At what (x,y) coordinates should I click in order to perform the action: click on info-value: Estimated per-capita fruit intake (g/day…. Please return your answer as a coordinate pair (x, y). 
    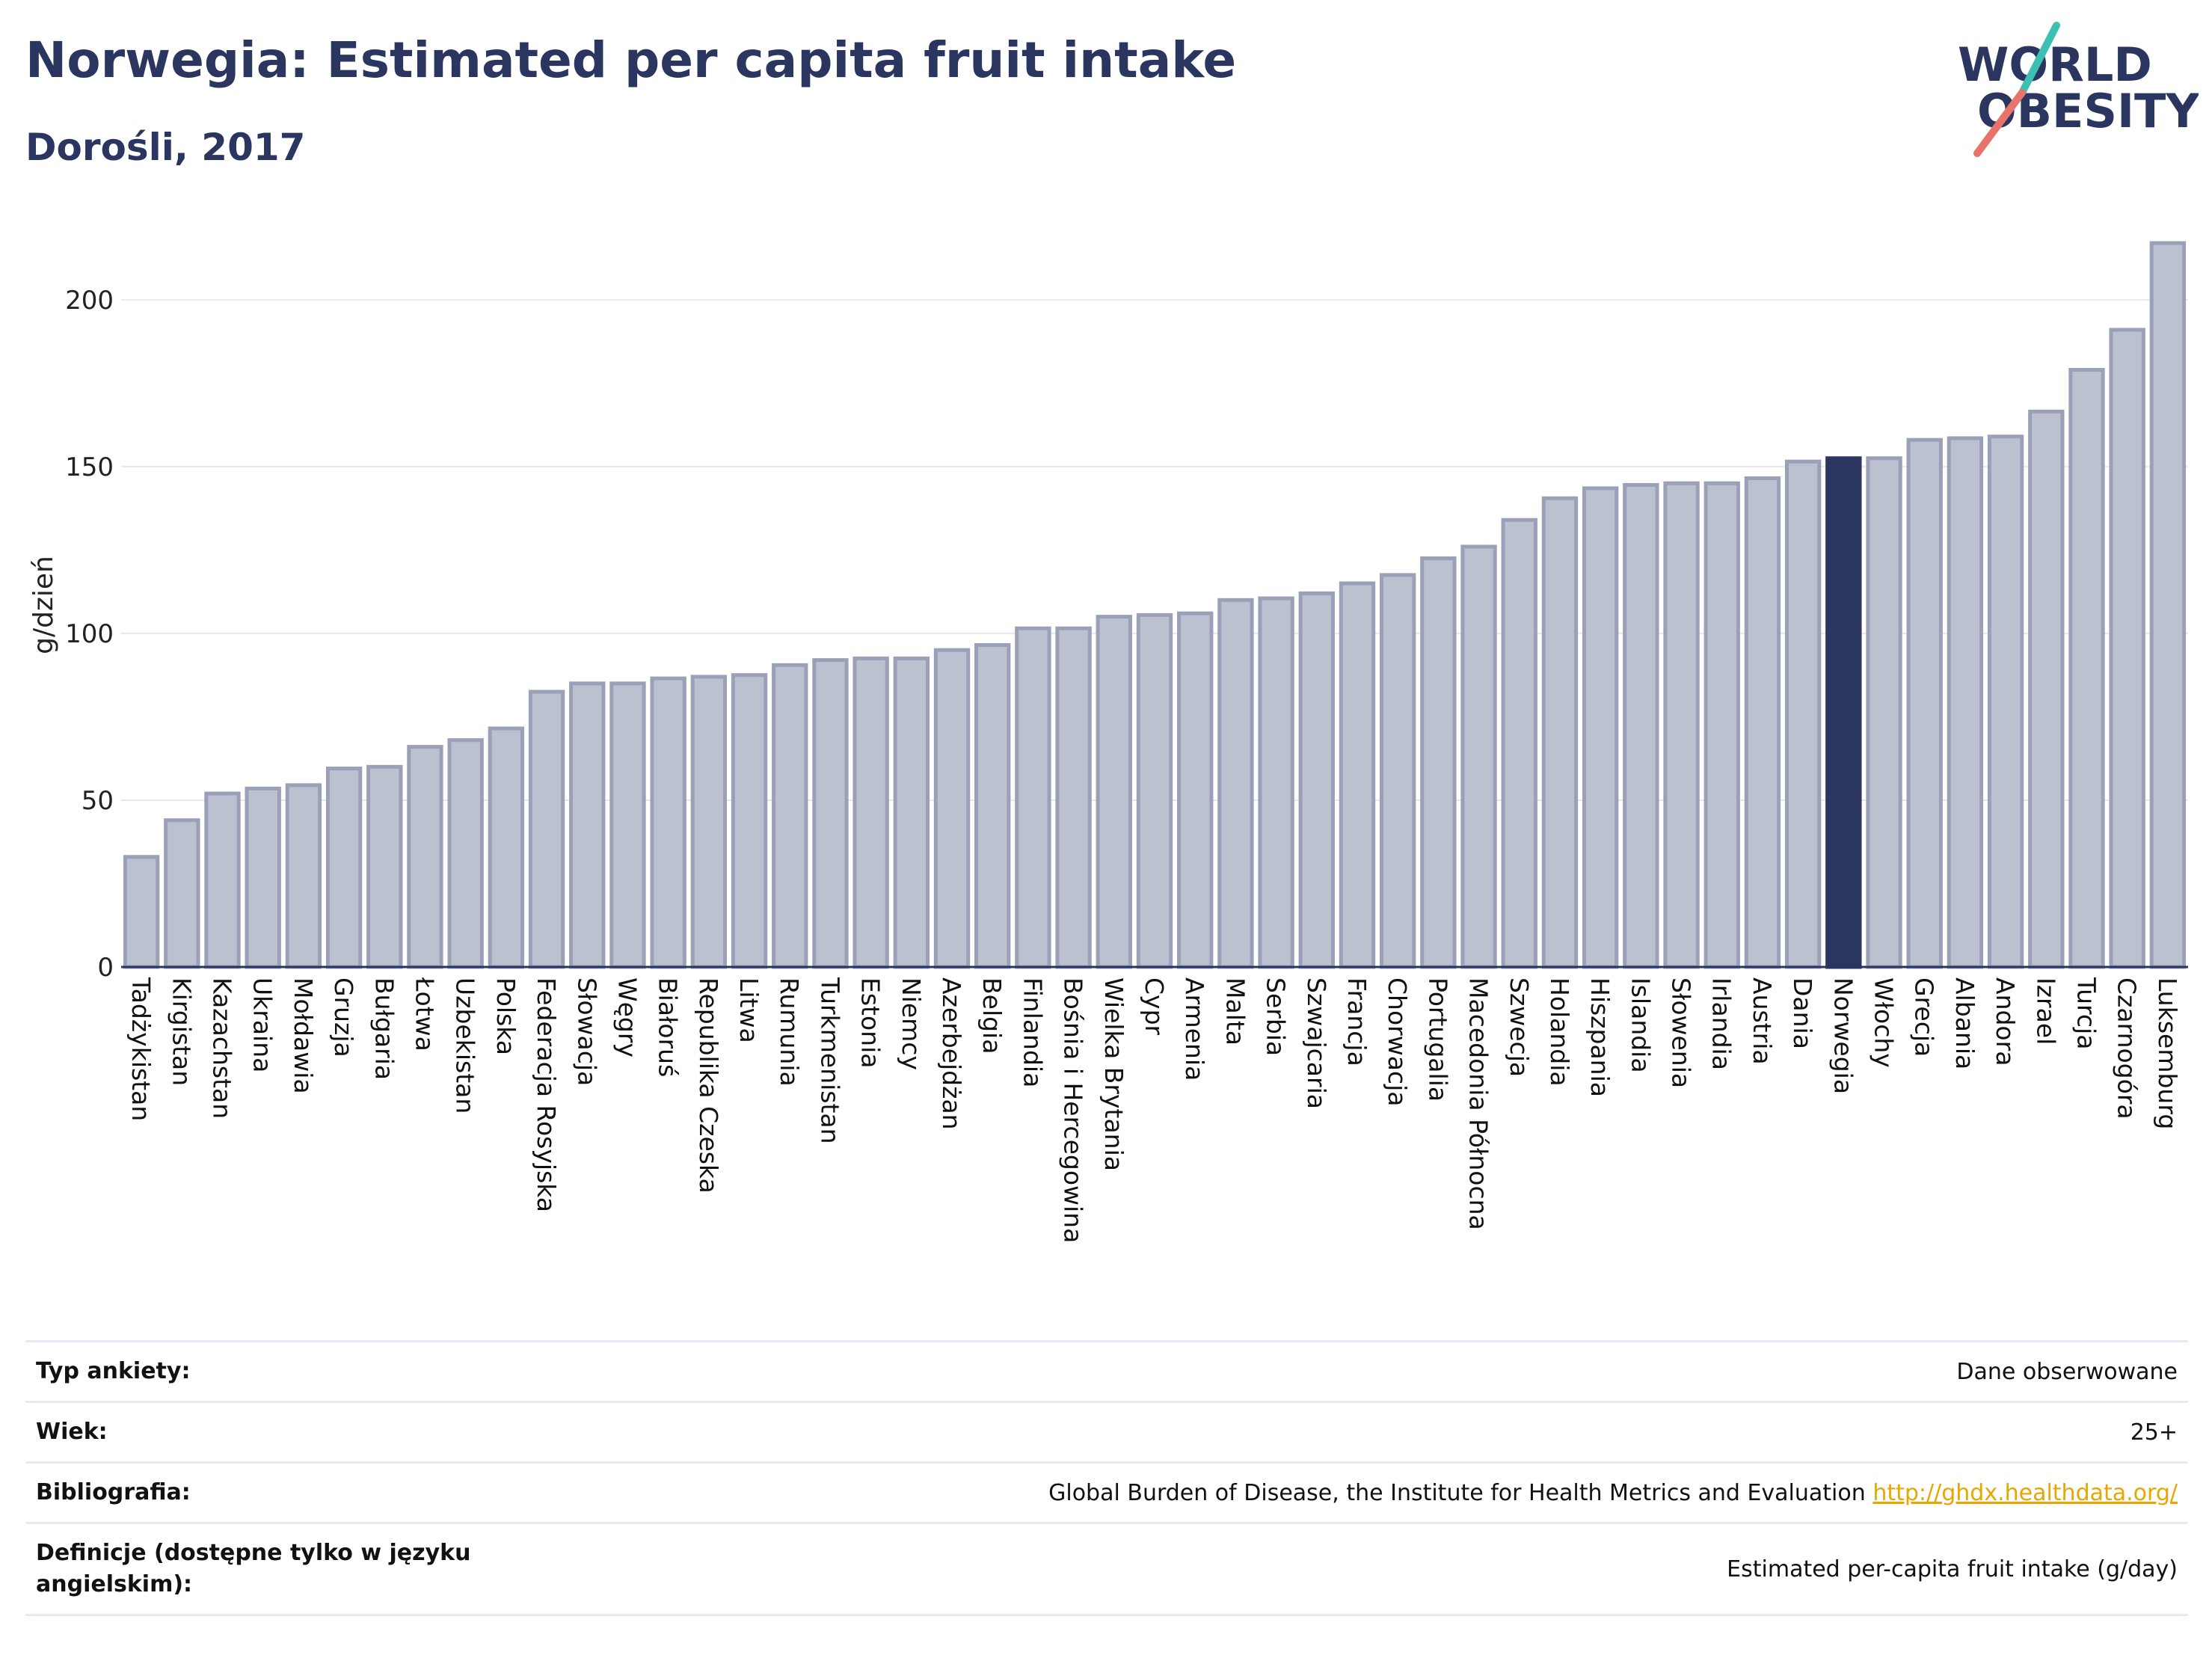
    Looking at the image, I should click on (1952, 1569).